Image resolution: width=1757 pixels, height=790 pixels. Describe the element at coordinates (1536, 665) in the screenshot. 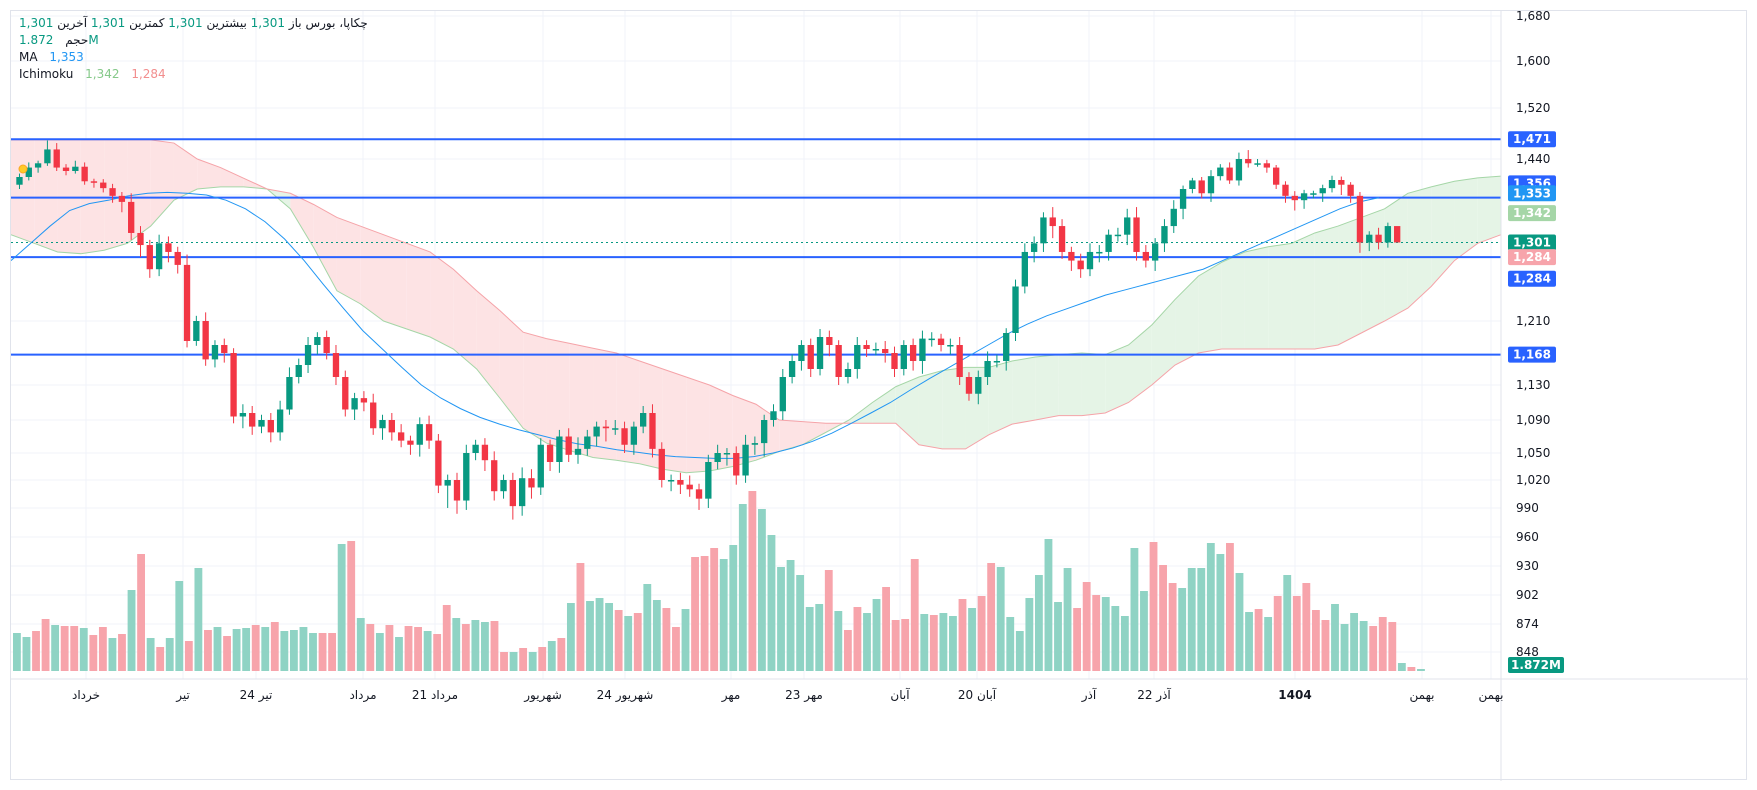

I see `volume-badge` at that location.